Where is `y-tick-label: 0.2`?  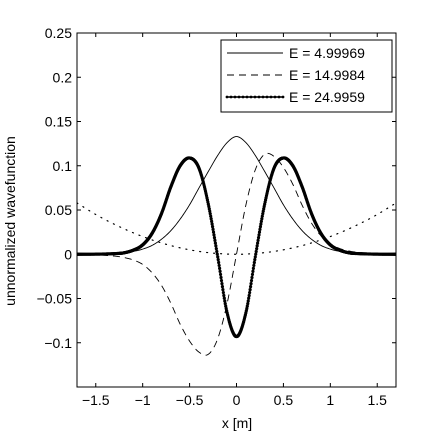
y-tick-label: 0.2 is located at coordinates (63, 77).